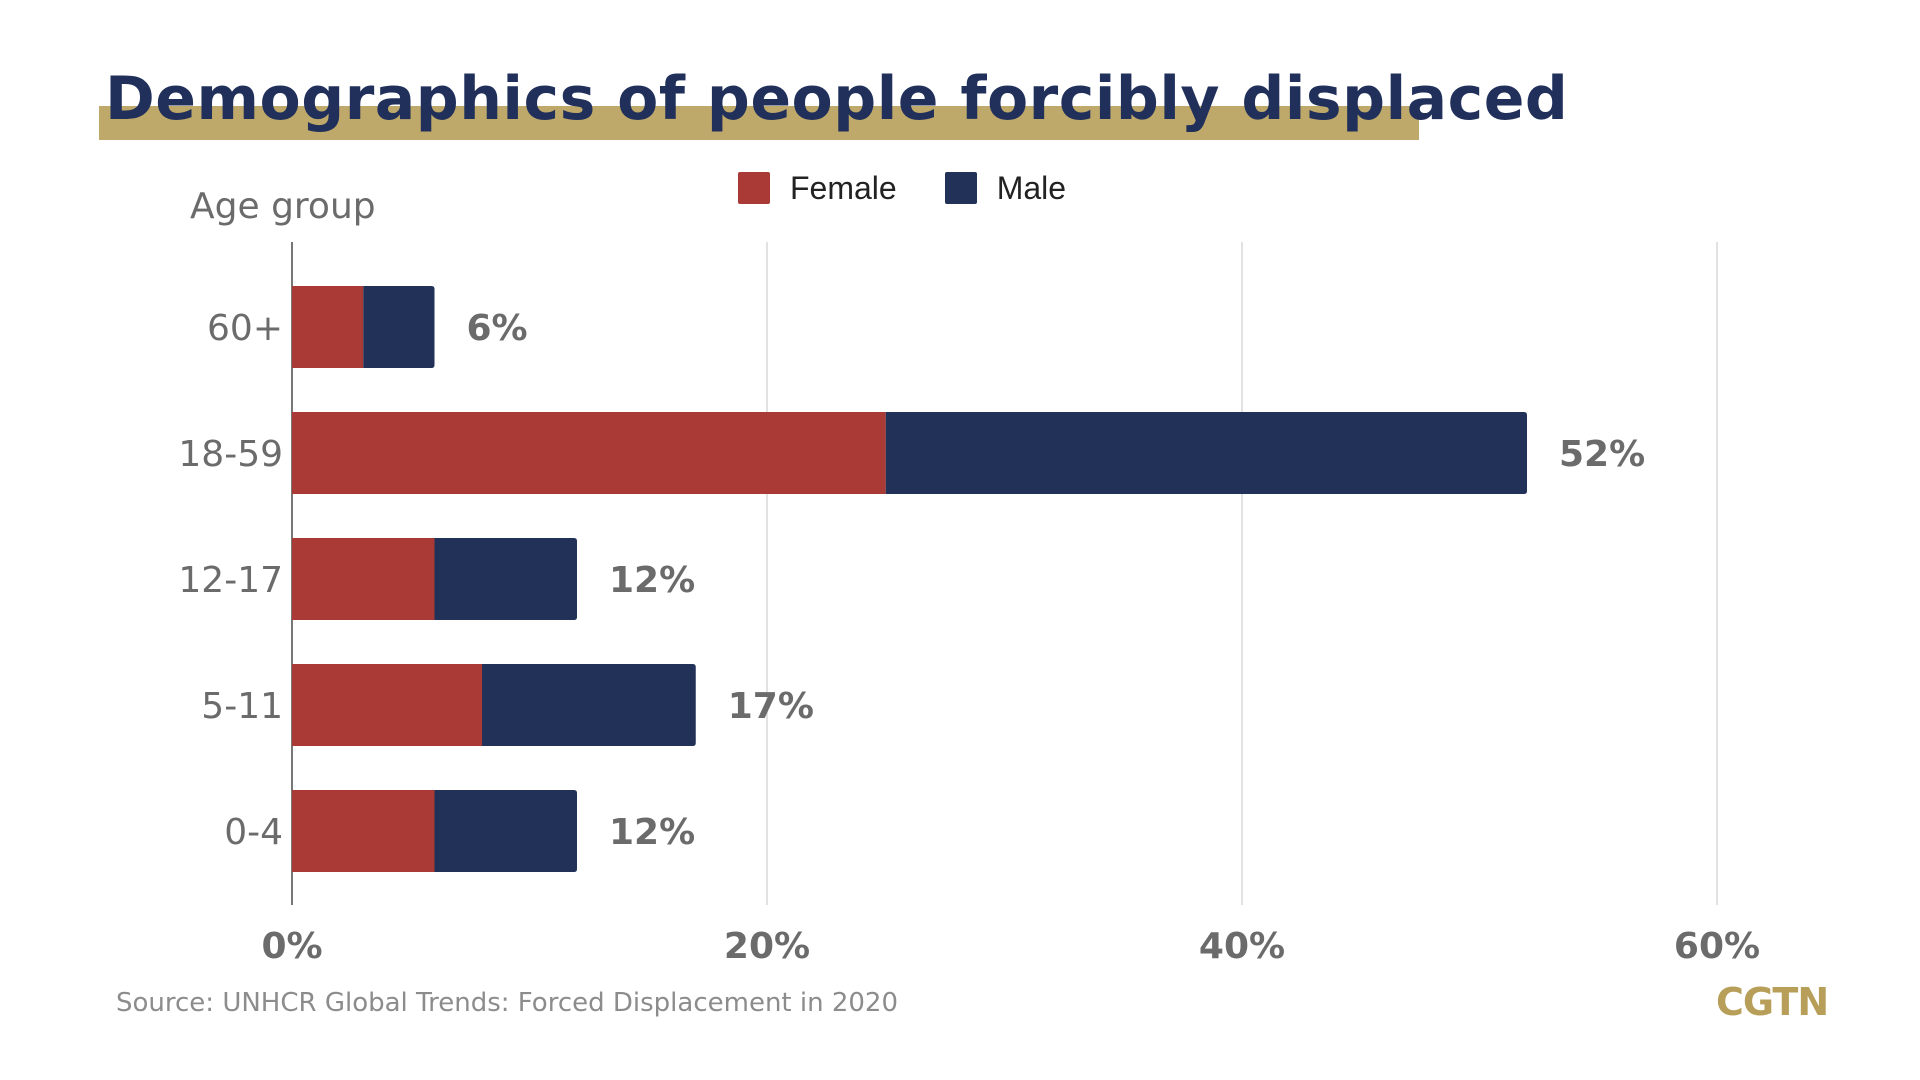 Image resolution: width=1920 pixels, height=1080 pixels. What do you see at coordinates (283, 206) in the screenshot?
I see `y-axis-title: Age group` at bounding box center [283, 206].